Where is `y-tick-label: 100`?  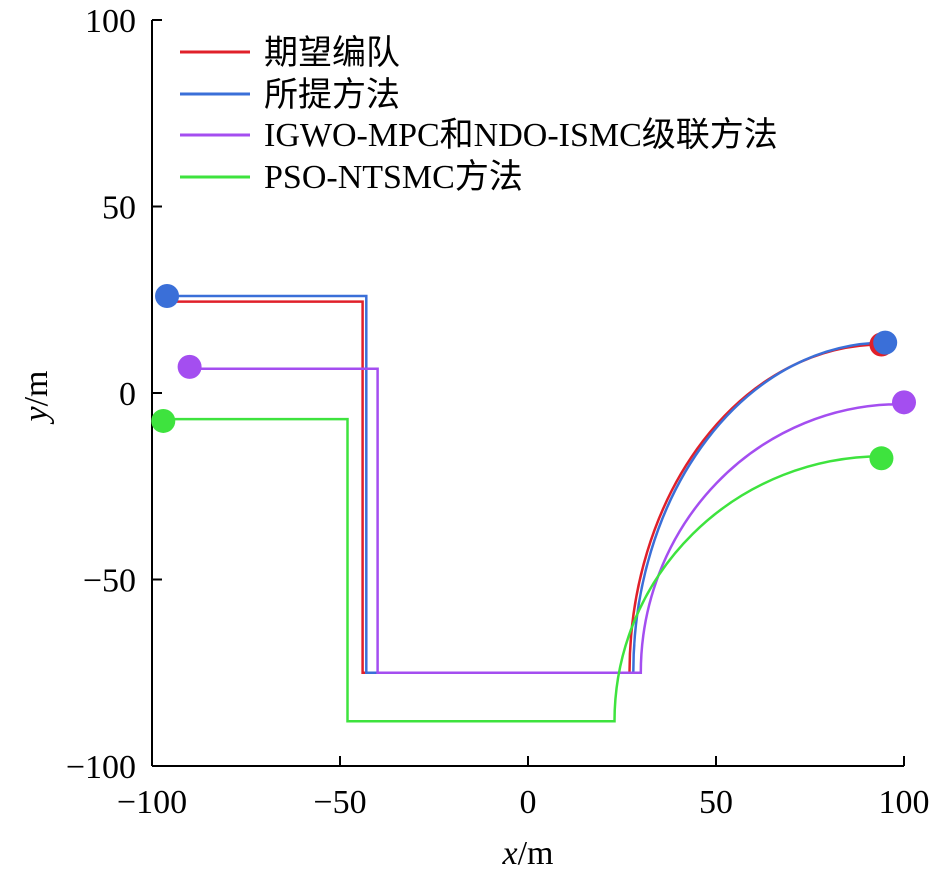
y-tick-label: 100 is located at coordinates (110, 21).